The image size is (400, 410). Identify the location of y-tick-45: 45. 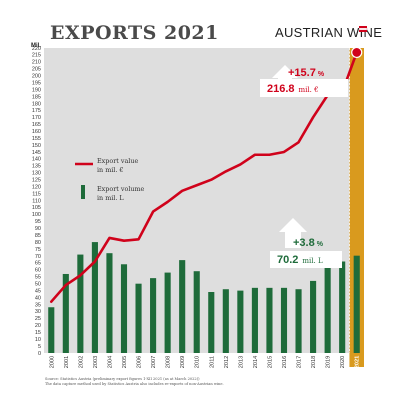
(38, 291).